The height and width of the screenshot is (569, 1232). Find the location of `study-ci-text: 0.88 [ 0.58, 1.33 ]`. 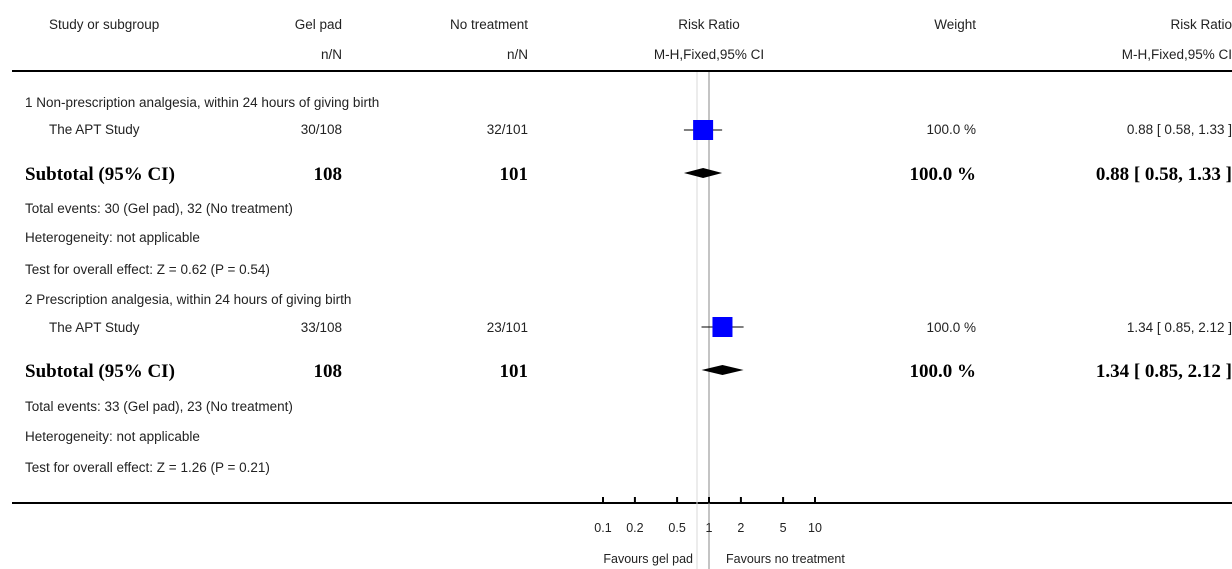

study-ci-text: 0.88 [ 0.58, 1.33 ] is located at coordinates (1179, 129).